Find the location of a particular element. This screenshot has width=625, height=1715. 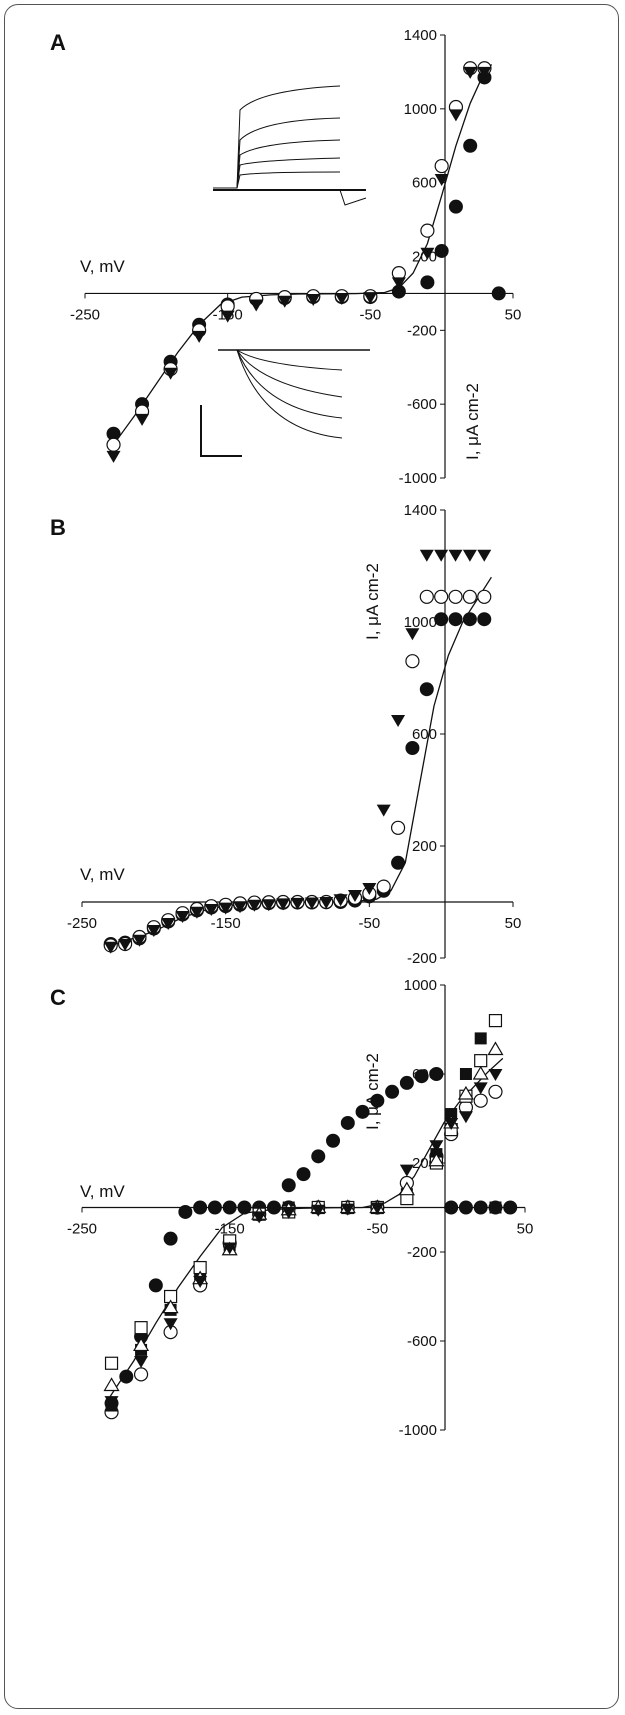

panel-b-label: B is located at coordinates (58, 527).